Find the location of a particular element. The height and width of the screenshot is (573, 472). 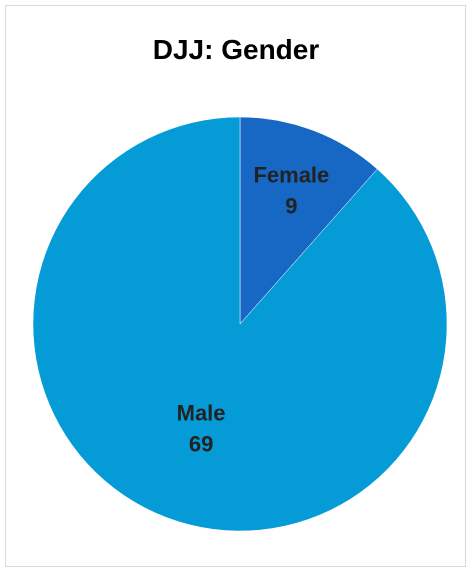

chart-title: DJJ: Gender is located at coordinates (236, 49).